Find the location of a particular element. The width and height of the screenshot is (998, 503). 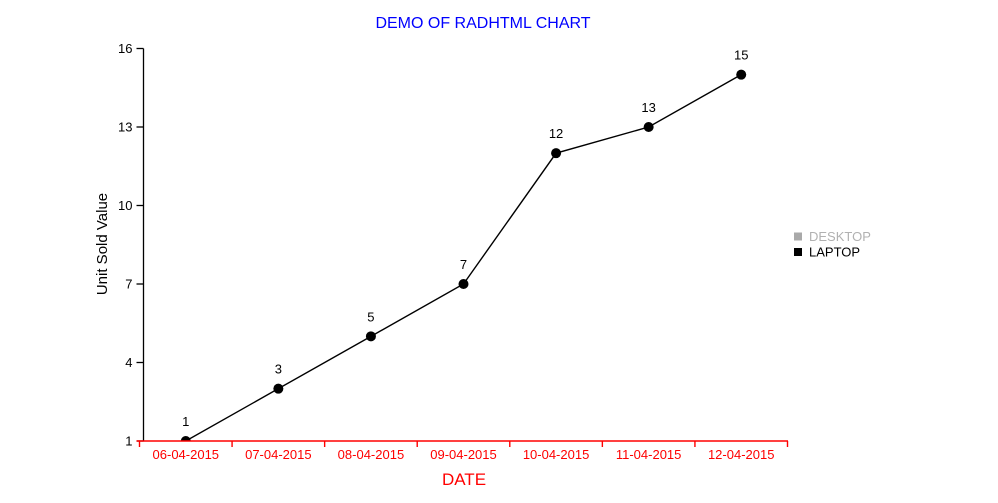

legend-item-desktop: DESKTOP is located at coordinates (832, 236).